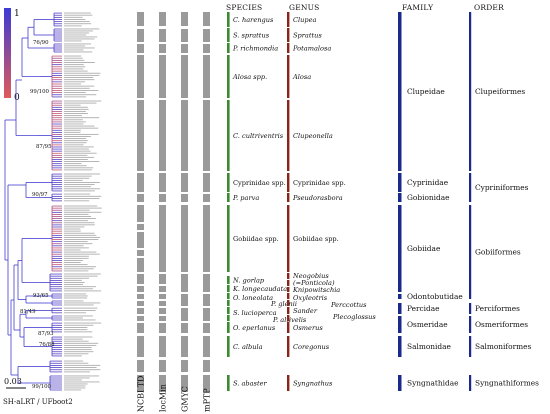  I want to click on node-support-label: 87/93, so click(46, 334).